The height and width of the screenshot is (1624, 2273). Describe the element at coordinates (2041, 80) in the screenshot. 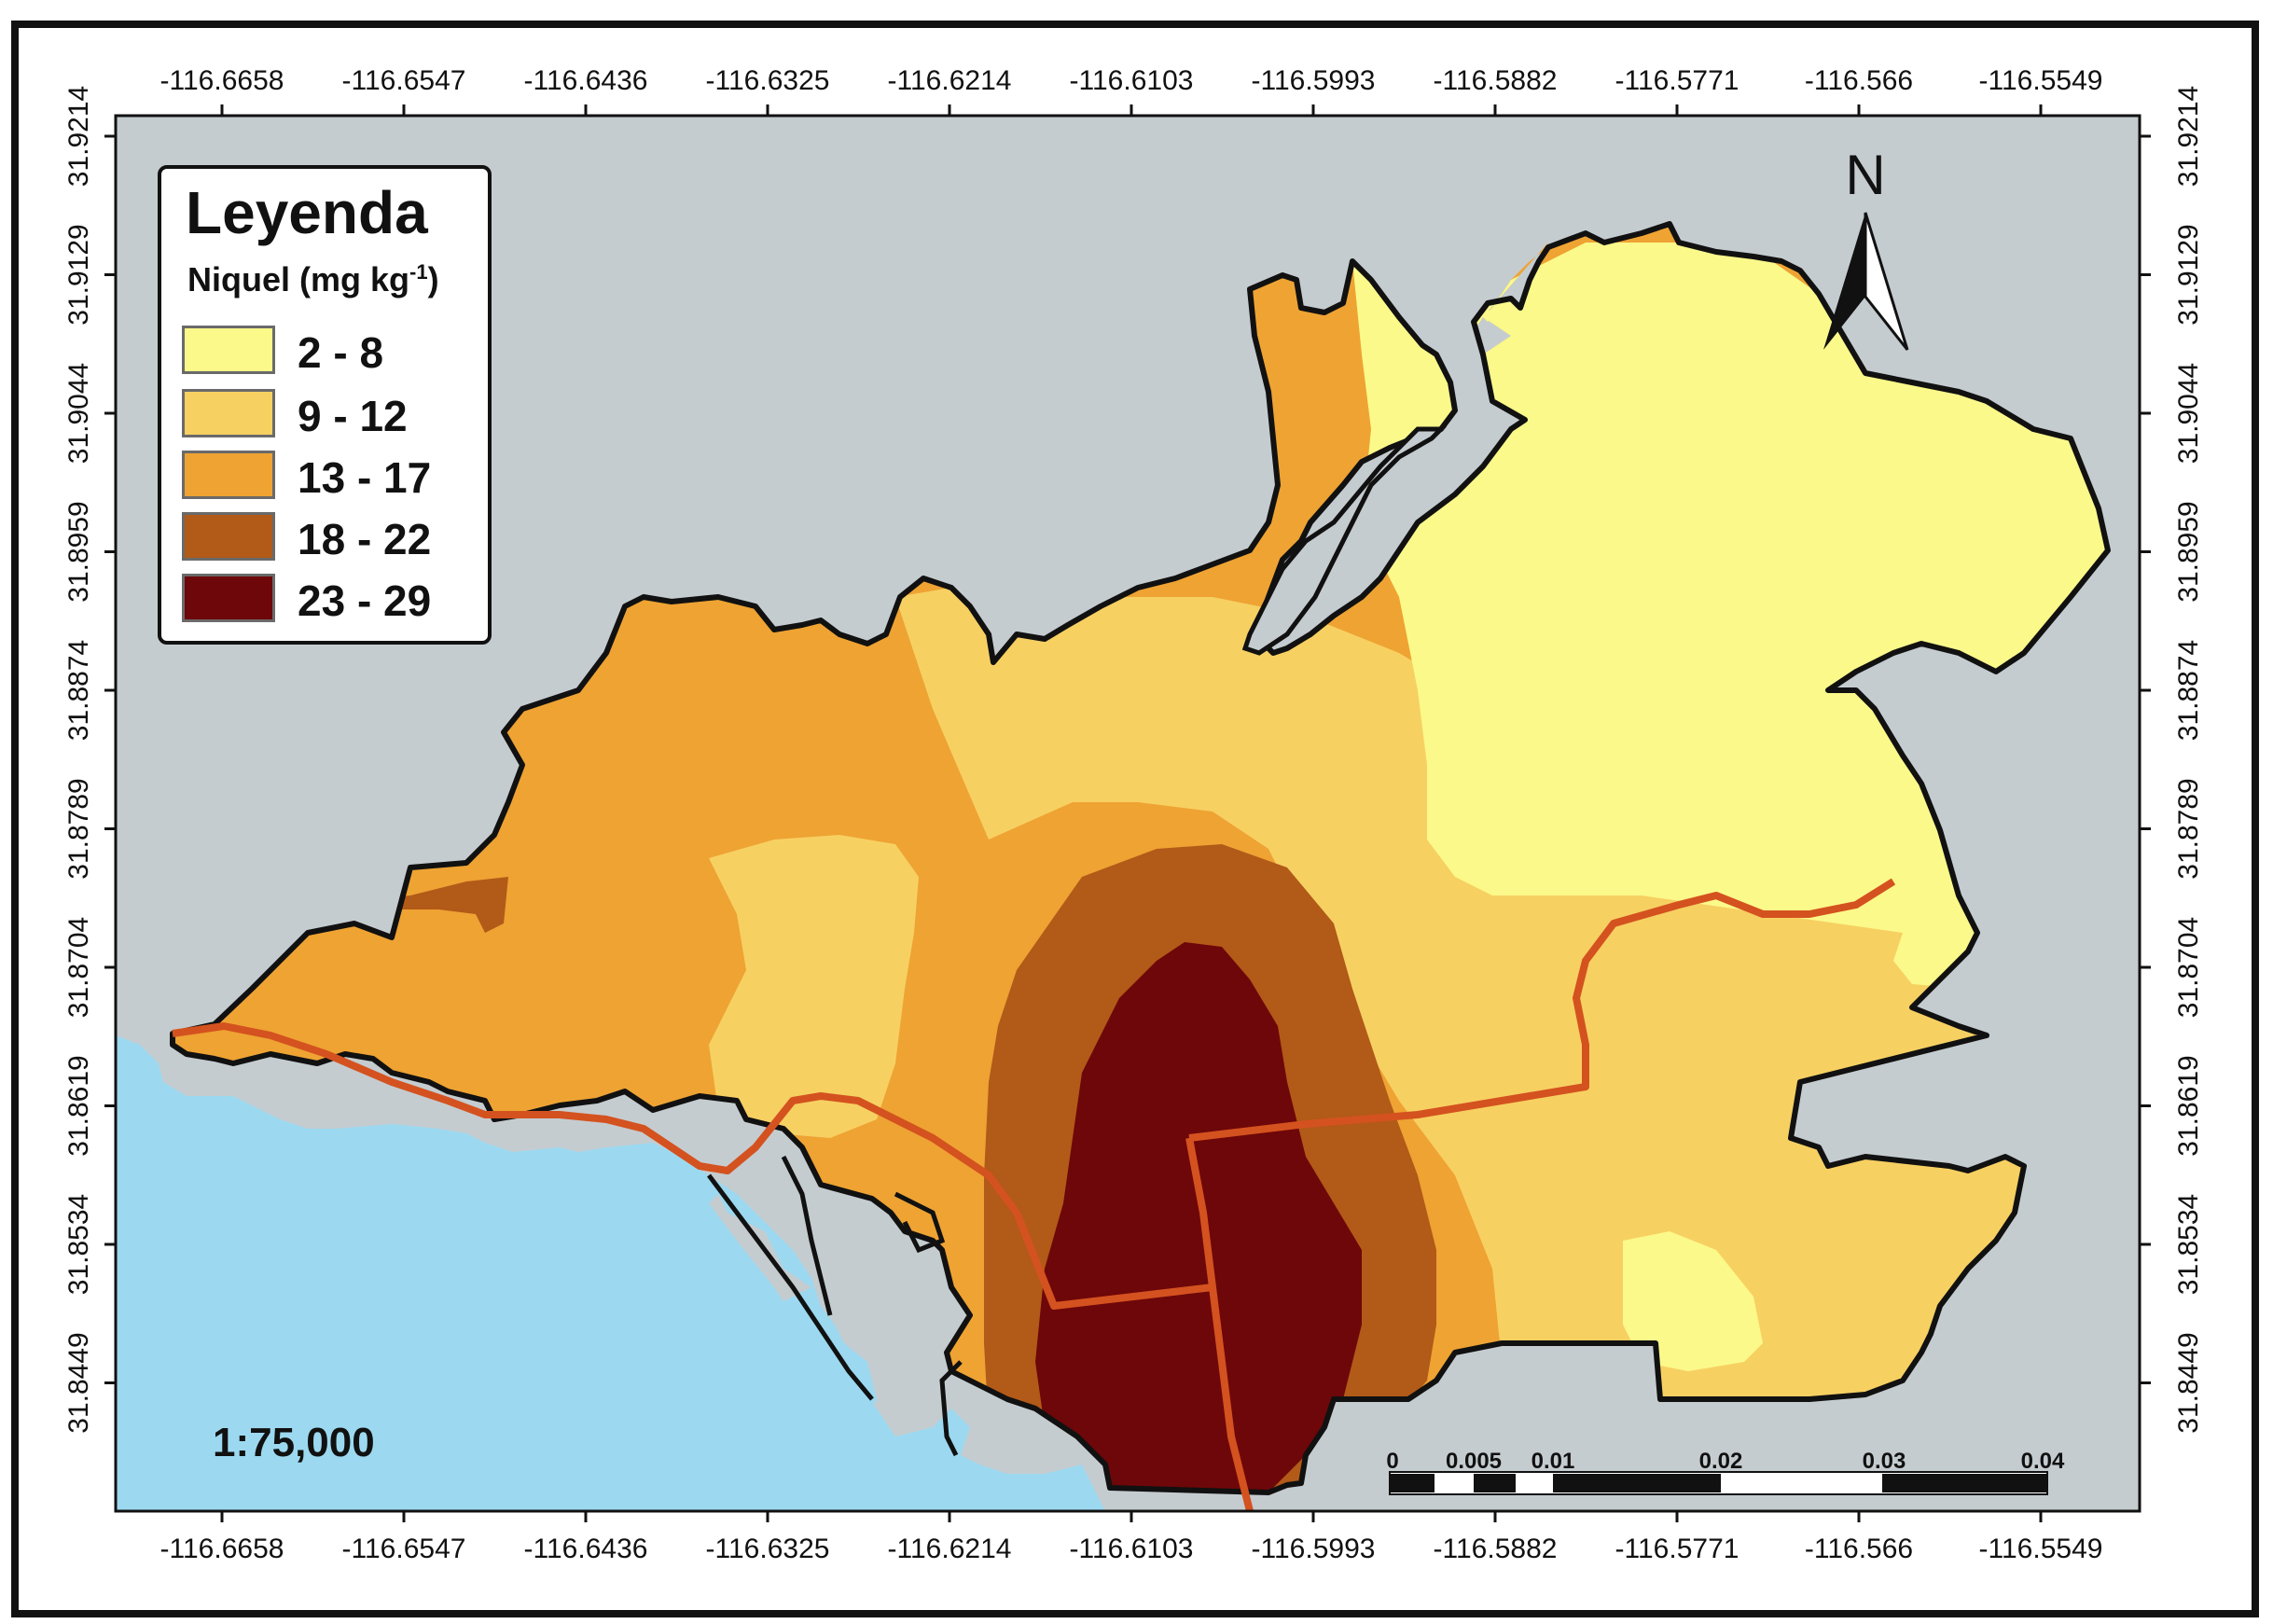

I see `longitude-tick-label-top: -116.5549` at that location.